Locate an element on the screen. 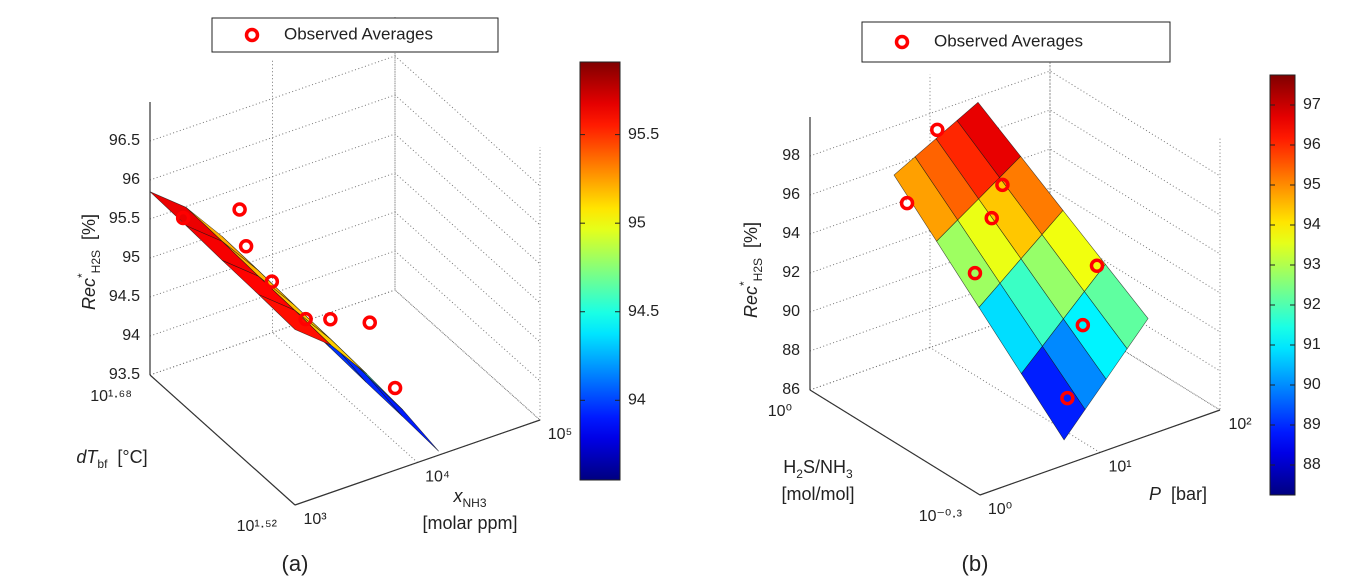  x-tick-label: 10⁰ is located at coordinates (1000, 509).